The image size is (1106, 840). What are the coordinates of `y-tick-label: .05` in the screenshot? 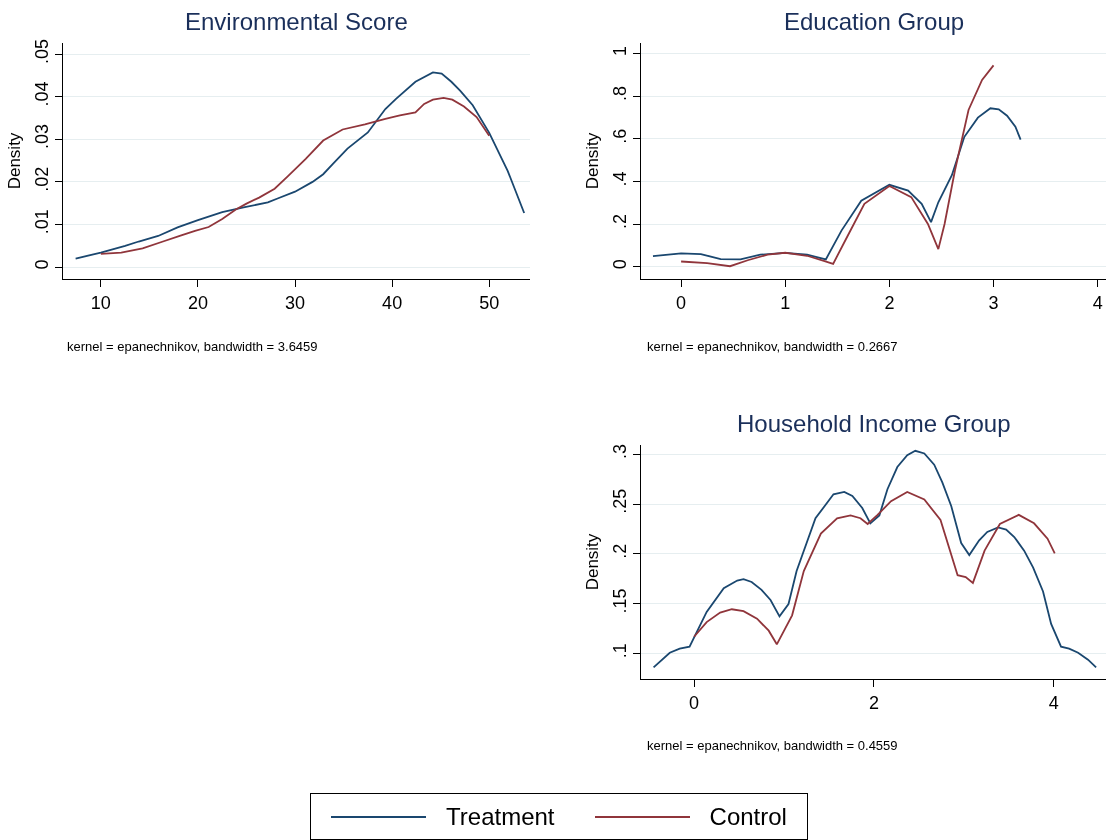 It's located at (41, 51).